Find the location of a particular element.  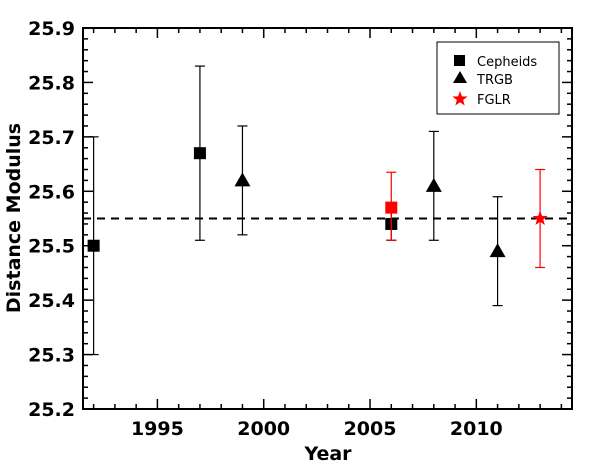

x-tick-label: 2010 is located at coordinates (476, 429).